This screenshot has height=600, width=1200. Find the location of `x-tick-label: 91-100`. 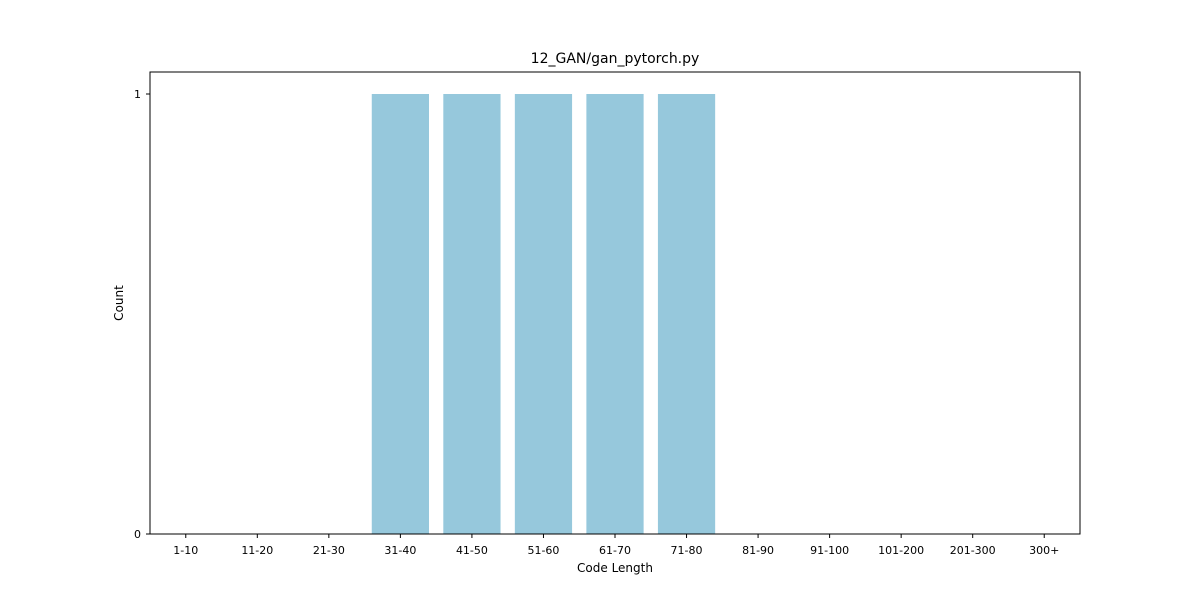

x-tick-label: 91-100 is located at coordinates (829, 550).